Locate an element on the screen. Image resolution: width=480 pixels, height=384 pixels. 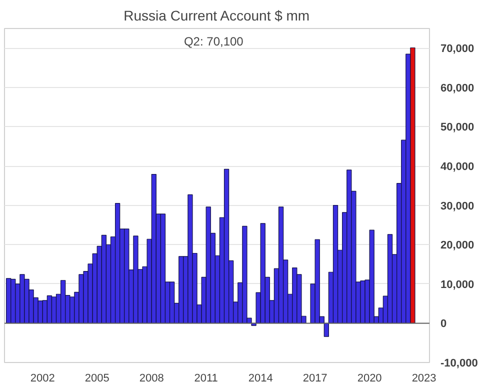
x-tick-label: 2011 is located at coordinates (206, 378).